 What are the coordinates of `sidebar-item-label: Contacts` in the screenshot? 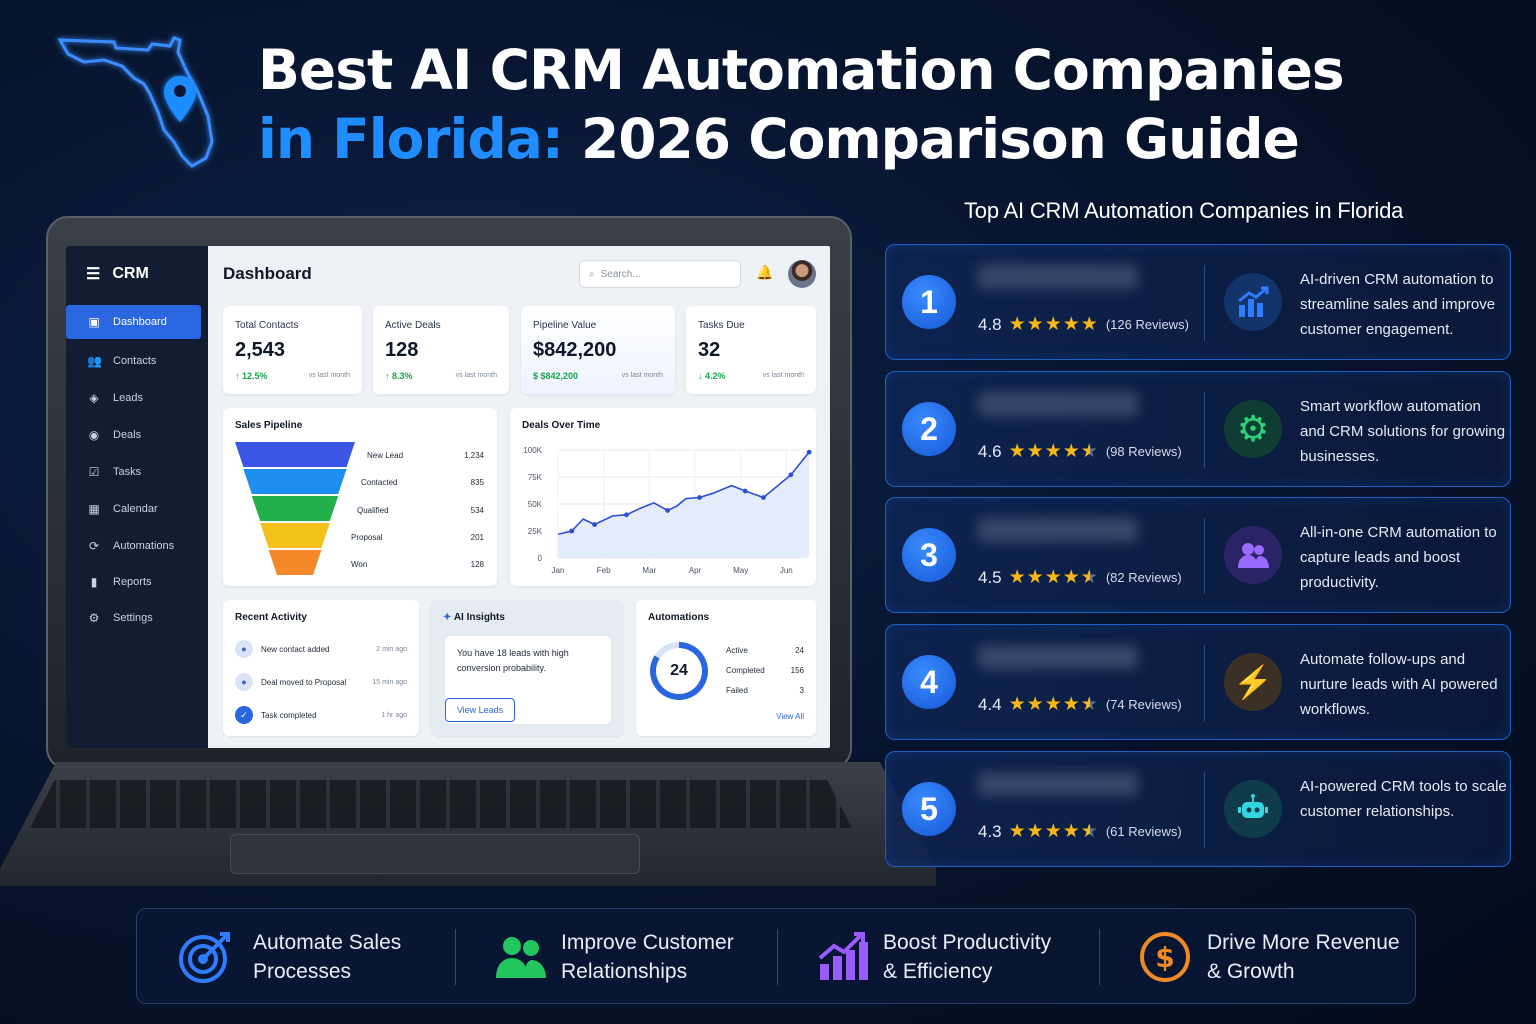 It's located at (135, 361).